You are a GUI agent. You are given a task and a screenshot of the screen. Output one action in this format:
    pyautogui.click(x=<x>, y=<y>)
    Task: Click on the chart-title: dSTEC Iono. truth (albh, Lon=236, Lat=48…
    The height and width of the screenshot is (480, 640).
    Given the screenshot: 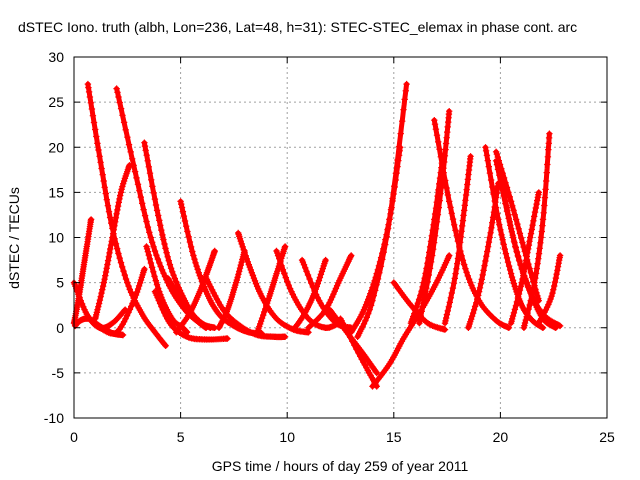 What is the action you would take?
    pyautogui.click(x=297, y=27)
    